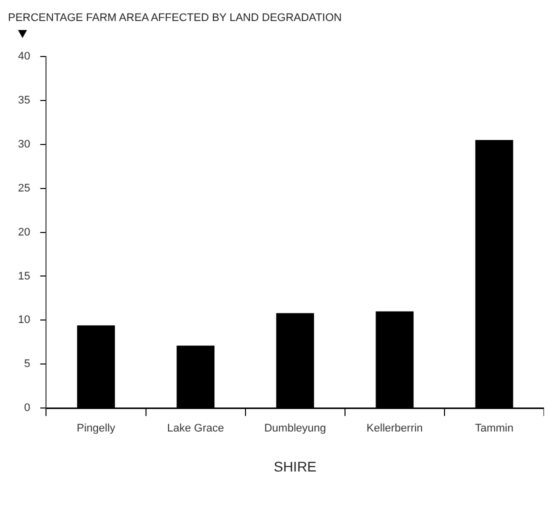 The height and width of the screenshot is (506, 552). Describe the element at coordinates (24, 276) in the screenshot. I see `y-tick-label: 15` at that location.